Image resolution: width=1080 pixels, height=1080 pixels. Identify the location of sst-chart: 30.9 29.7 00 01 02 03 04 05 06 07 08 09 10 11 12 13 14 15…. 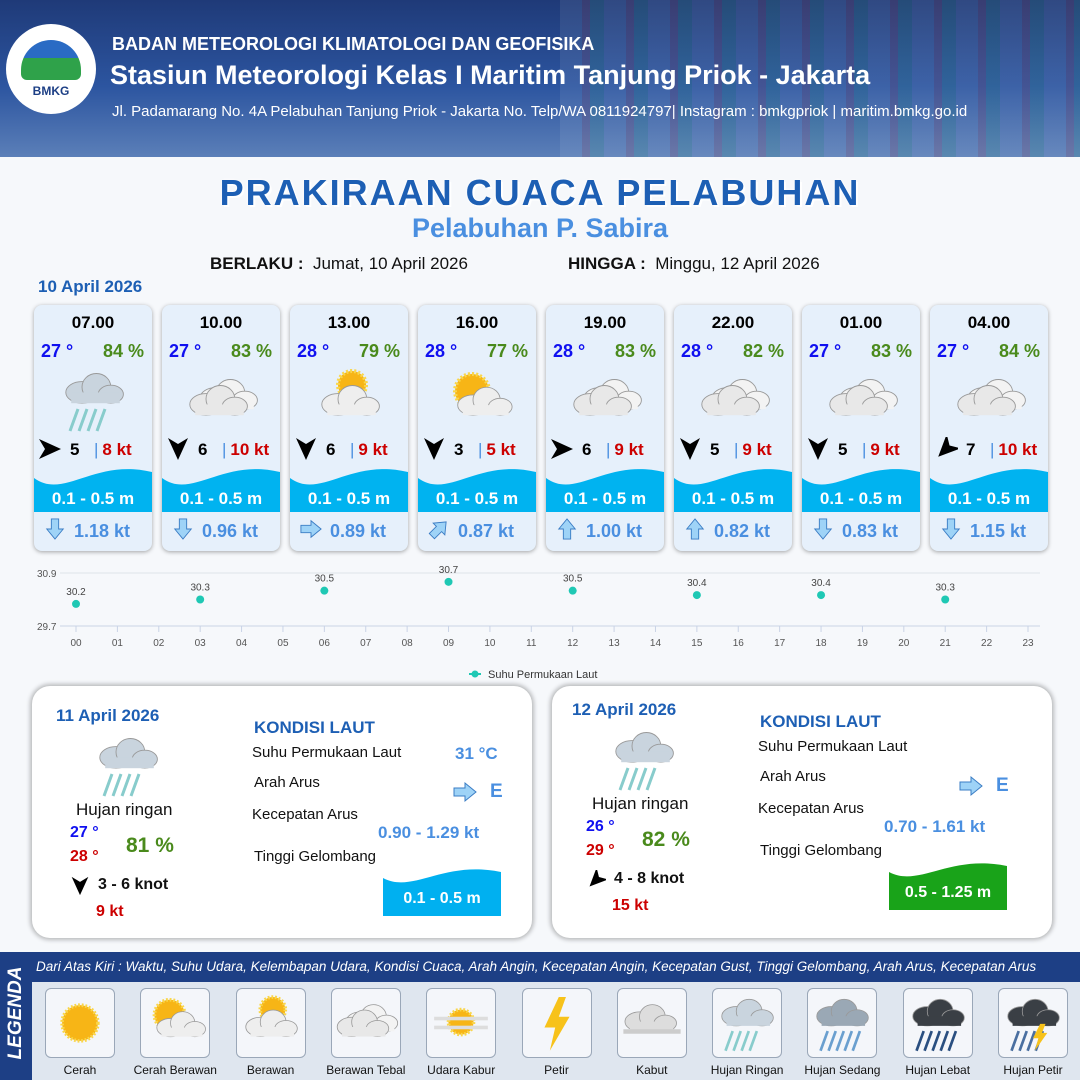
(538, 623).